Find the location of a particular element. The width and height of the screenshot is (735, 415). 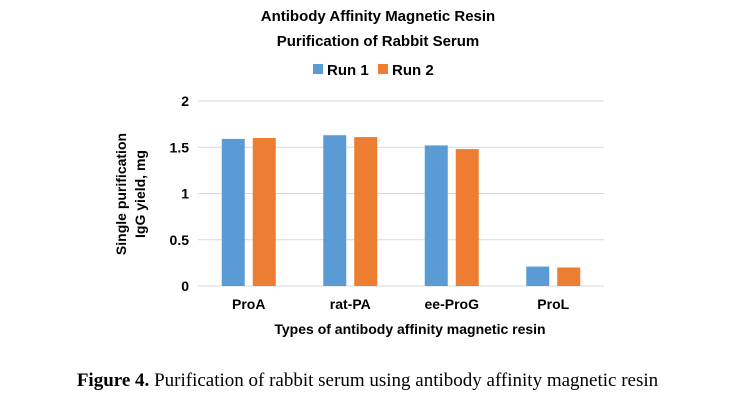

y-tick-label: 0 is located at coordinates (185, 286).